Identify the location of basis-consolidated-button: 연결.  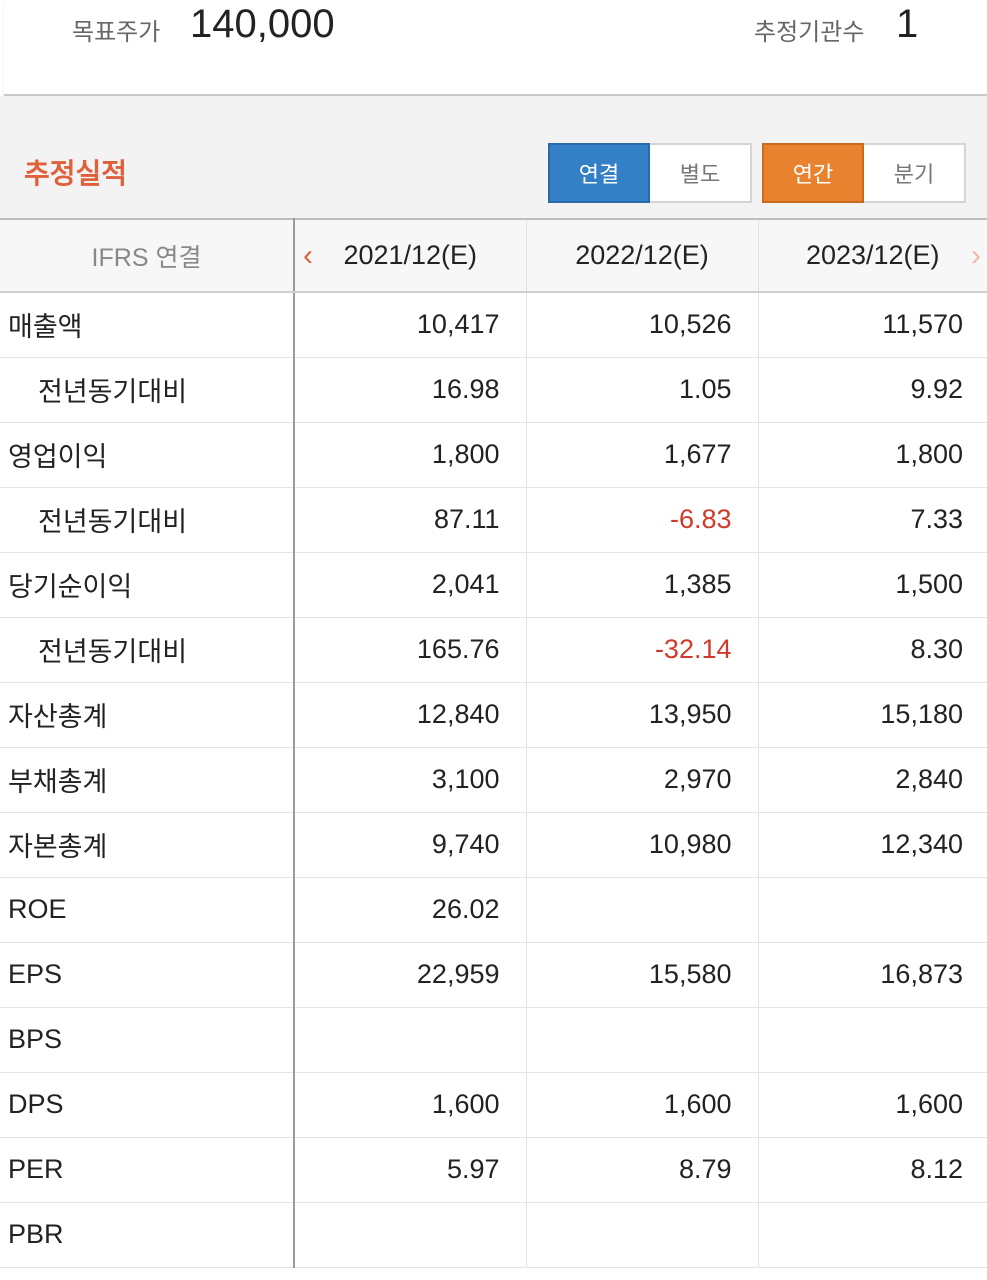
(599, 173).